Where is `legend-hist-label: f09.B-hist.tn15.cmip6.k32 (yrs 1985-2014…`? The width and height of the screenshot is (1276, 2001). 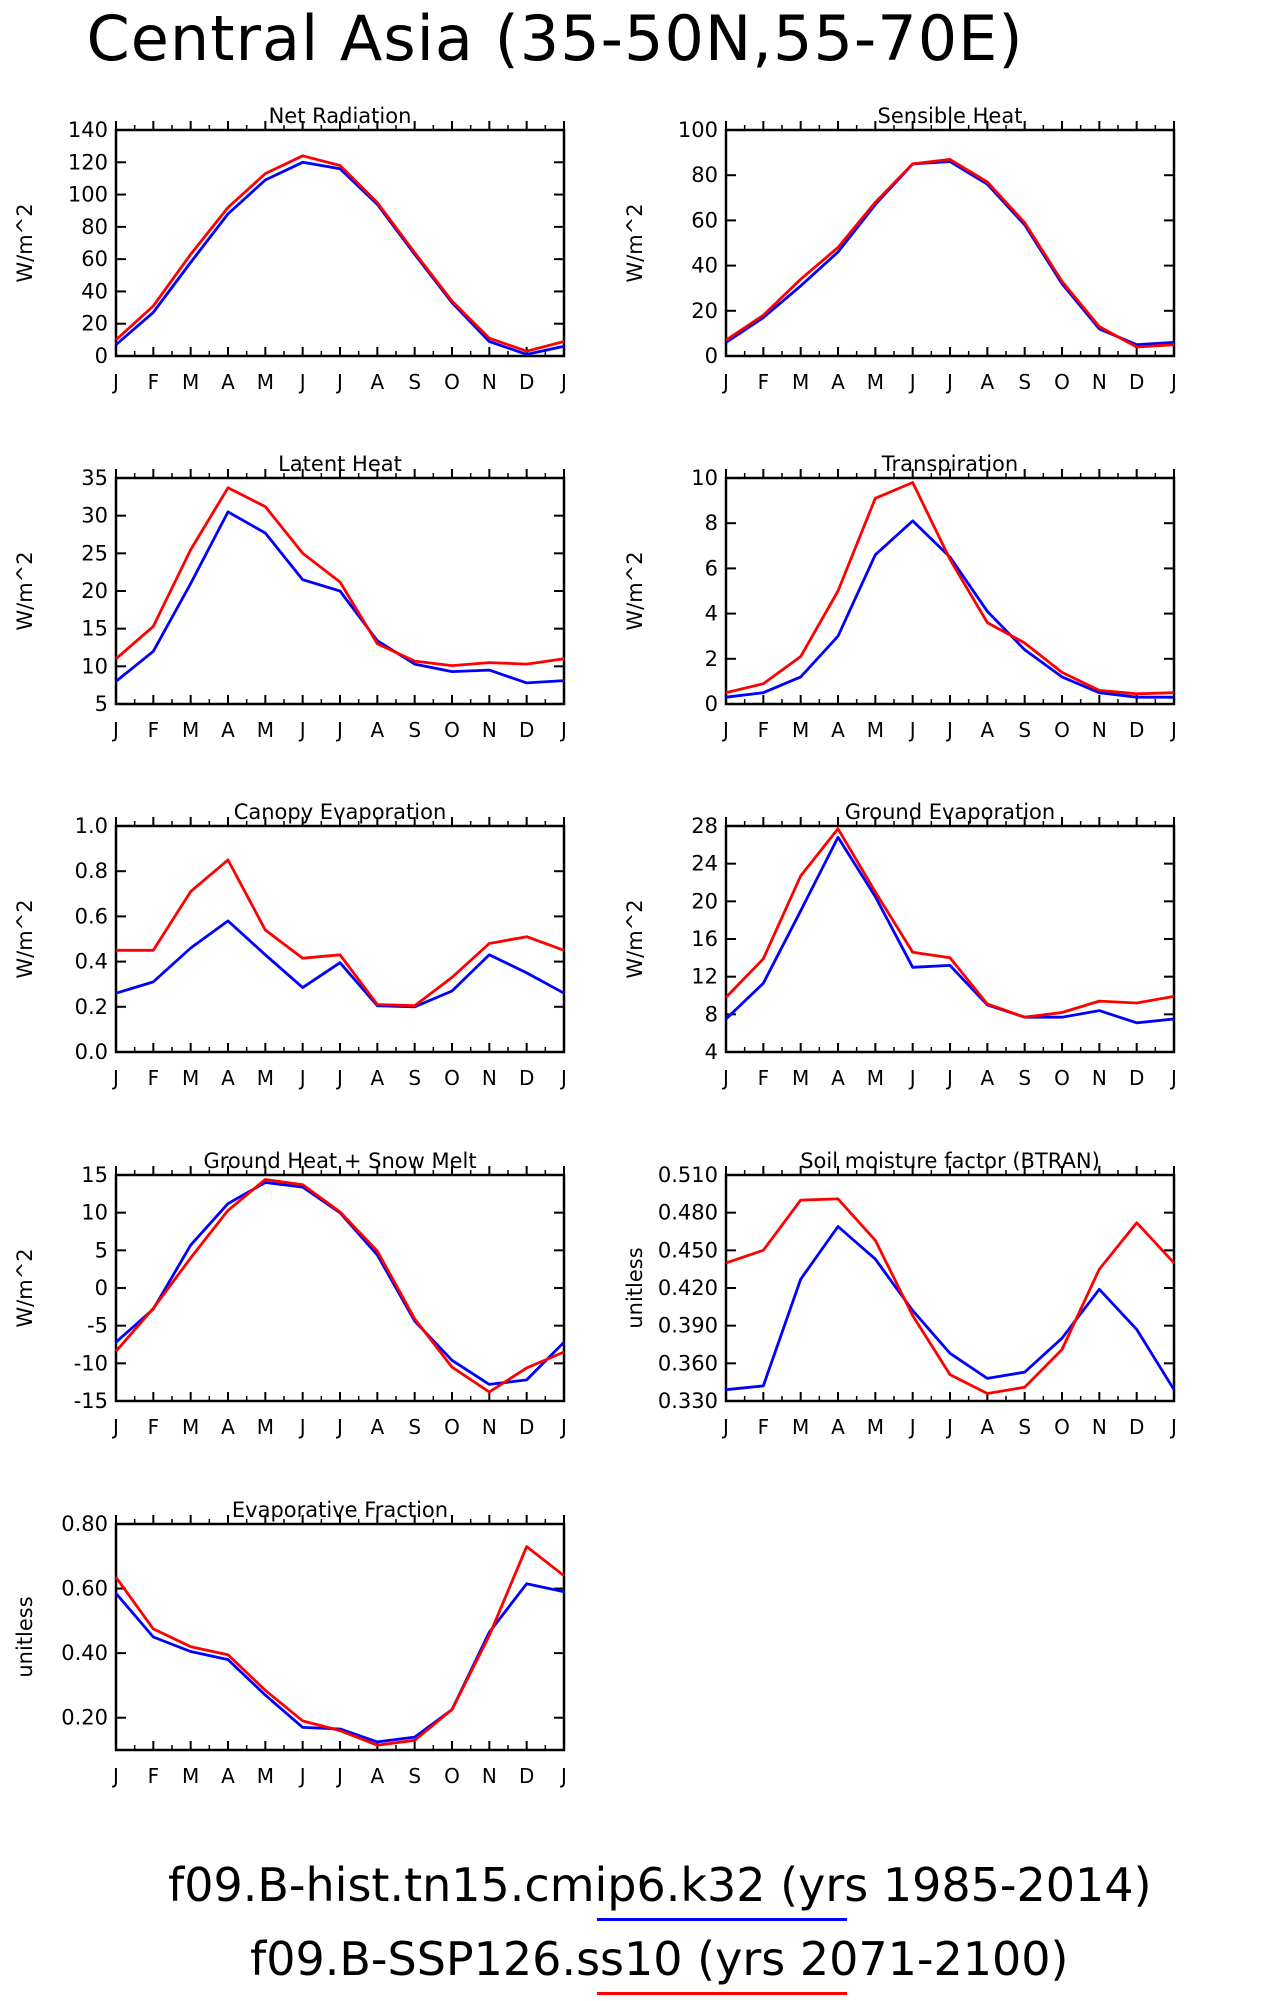
legend-hist-label: f09.B-hist.tn15.cmip6.k32 (yrs 1985-2014… is located at coordinates (660, 1885).